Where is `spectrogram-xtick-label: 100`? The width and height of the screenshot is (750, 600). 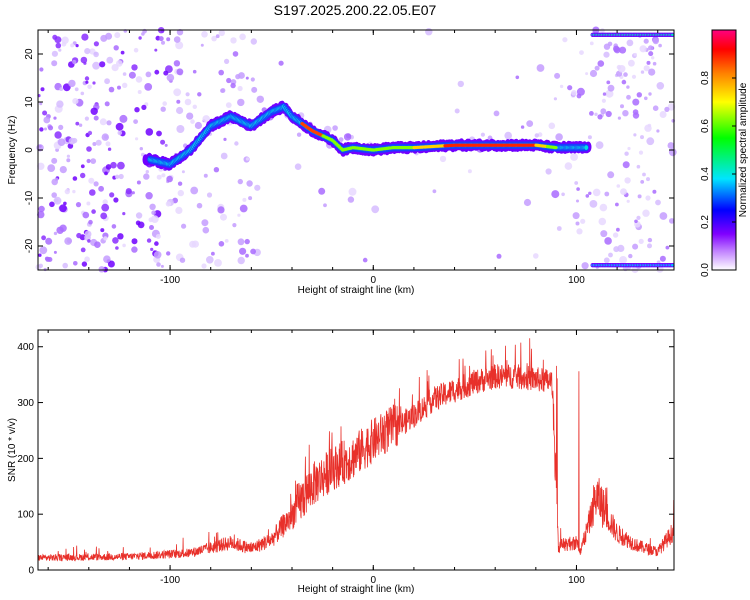
spectrogram-xtick-label: 100 is located at coordinates (576, 280).